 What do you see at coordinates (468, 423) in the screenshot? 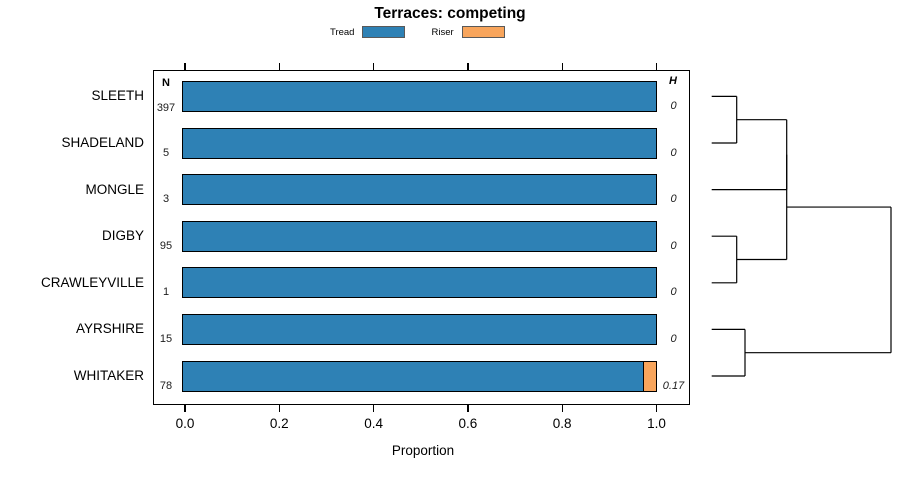
I see `x-tick-label: 0.6` at bounding box center [468, 423].